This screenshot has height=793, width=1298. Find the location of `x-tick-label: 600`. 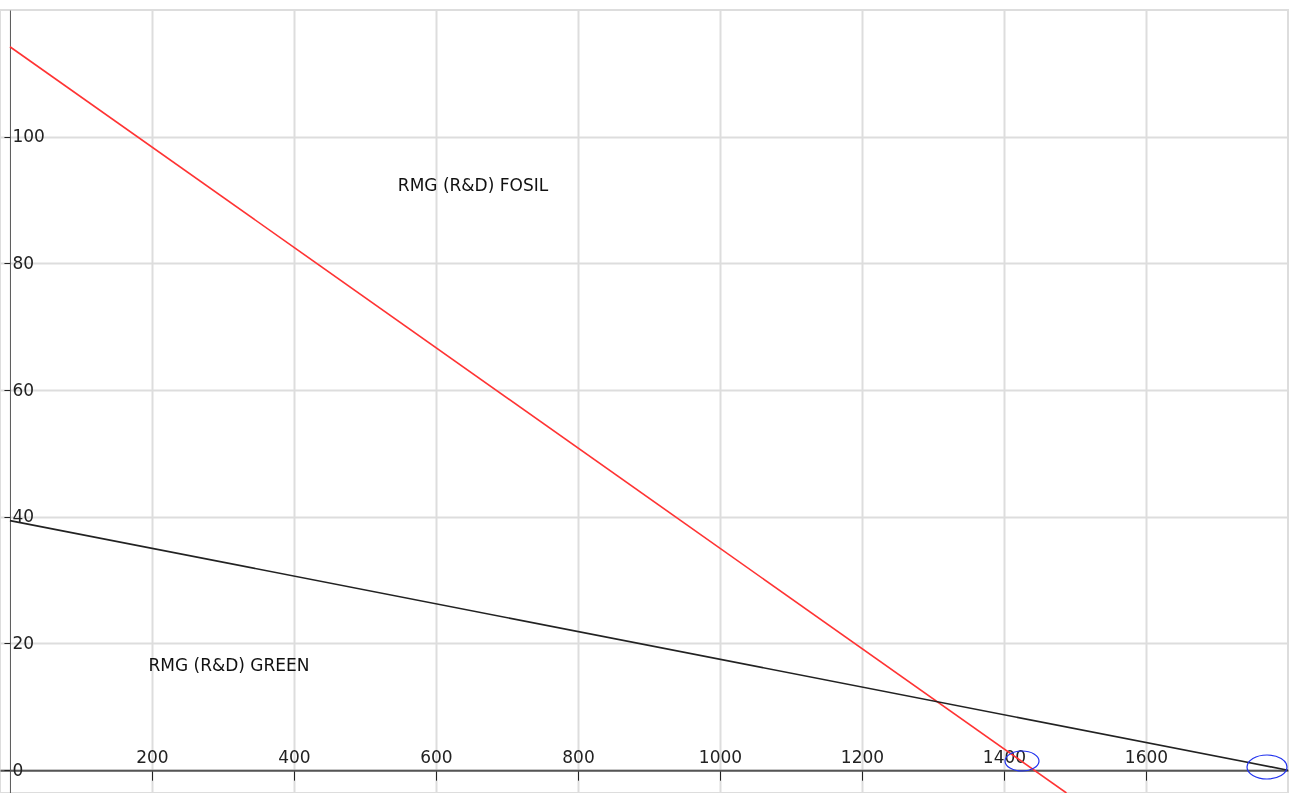

x-tick-label: 600 is located at coordinates (436, 756).